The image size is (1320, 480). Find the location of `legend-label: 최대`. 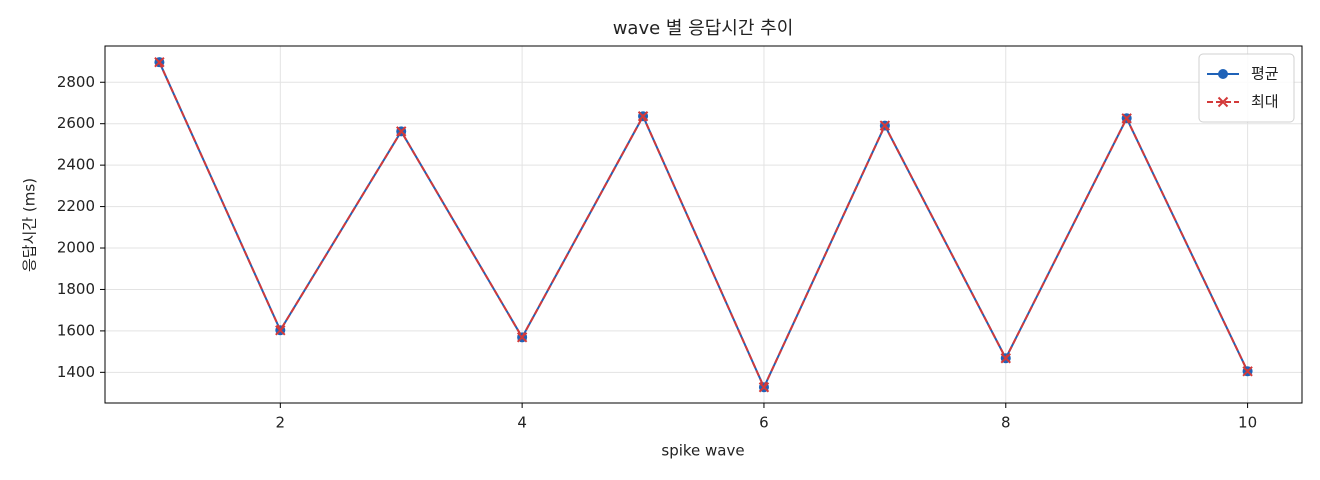

legend-label: 최대 is located at coordinates (1265, 102).